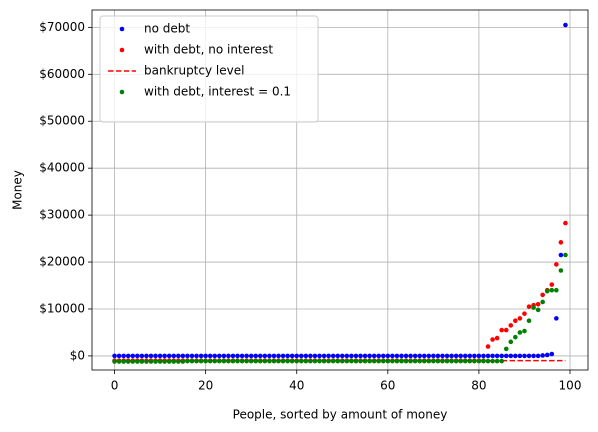  What do you see at coordinates (62, 308) in the screenshot?
I see `y-tick-label: $10000` at bounding box center [62, 308].